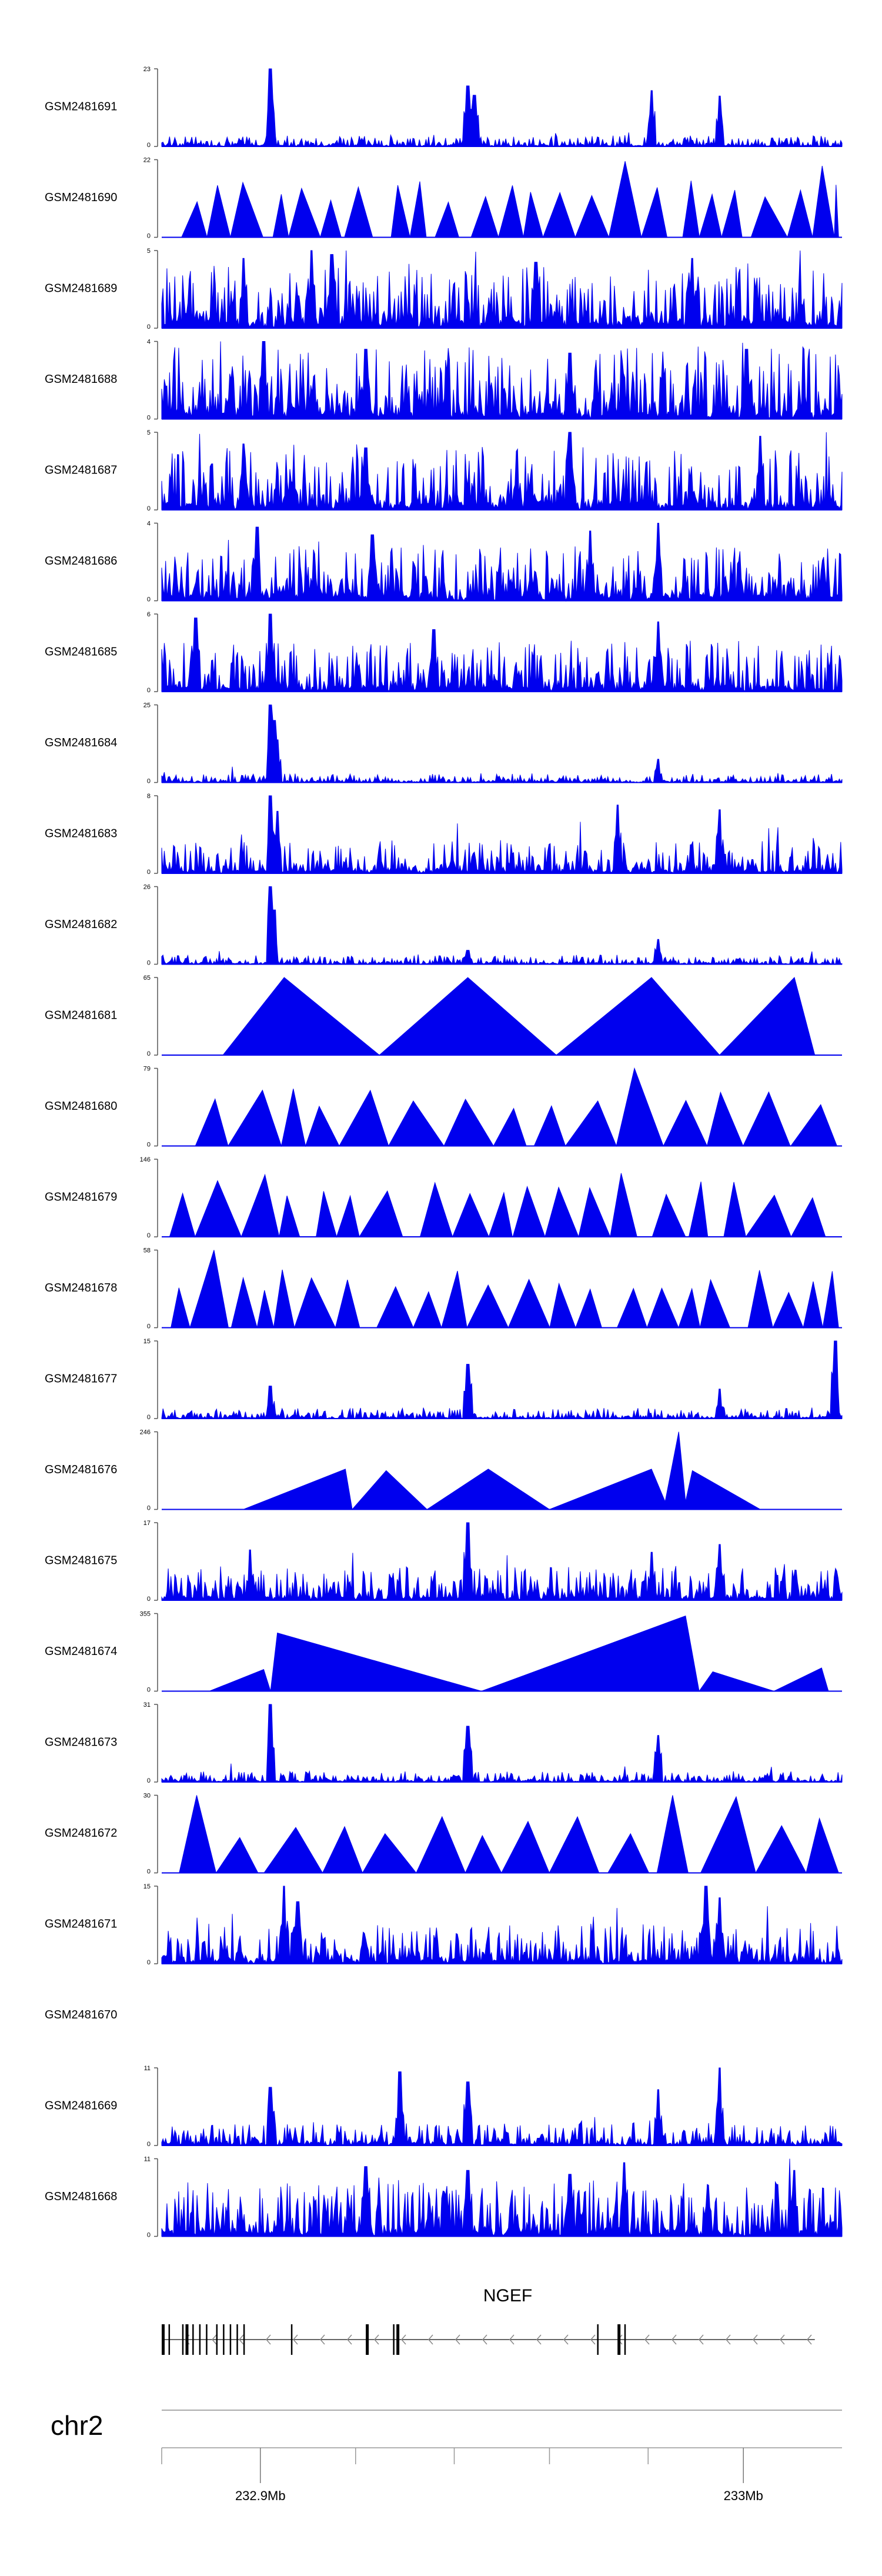  What do you see at coordinates (81, 1469) in the screenshot?
I see `track-label: GSM2481676` at bounding box center [81, 1469].